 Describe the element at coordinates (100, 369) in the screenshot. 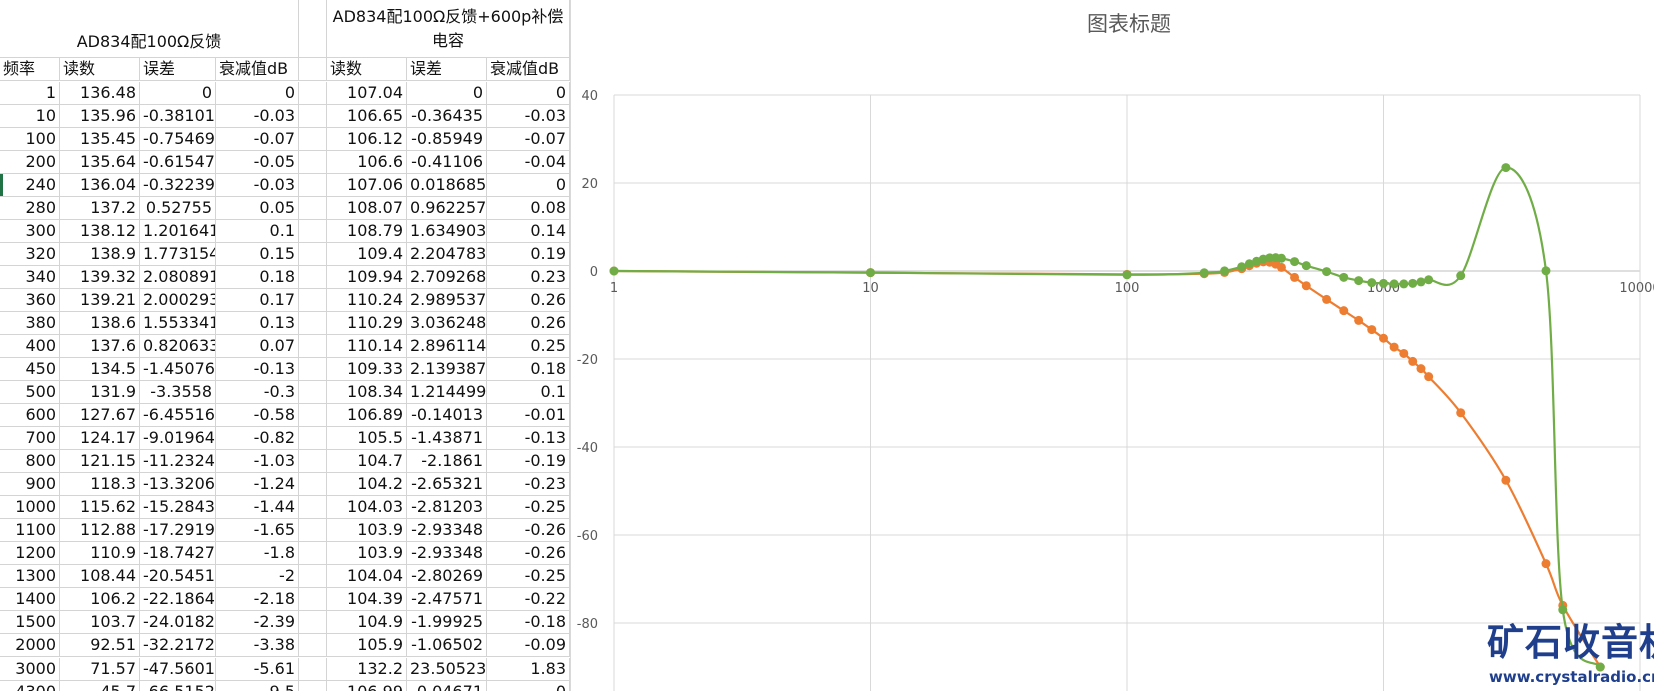

I see `cell-reading-1: 134.5` at that location.